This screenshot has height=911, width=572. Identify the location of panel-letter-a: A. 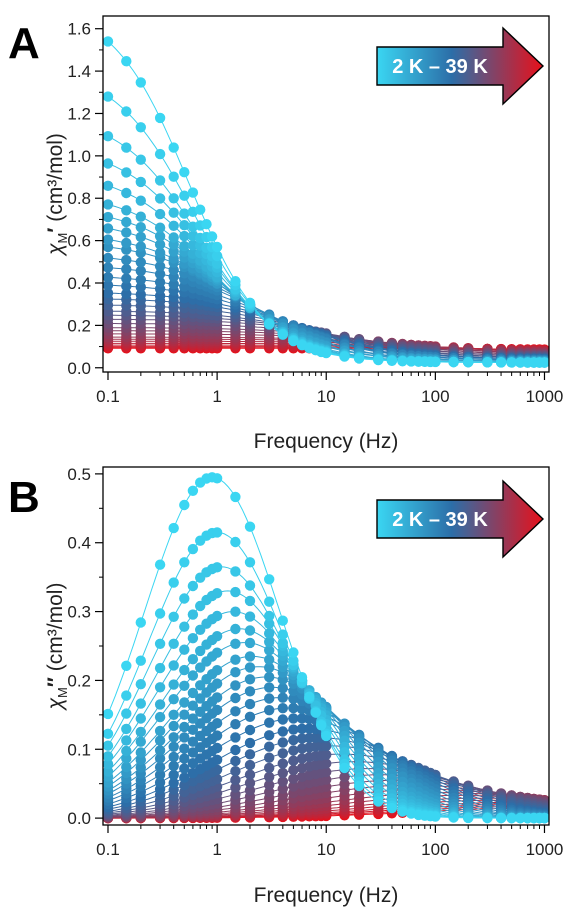
(24, 43).